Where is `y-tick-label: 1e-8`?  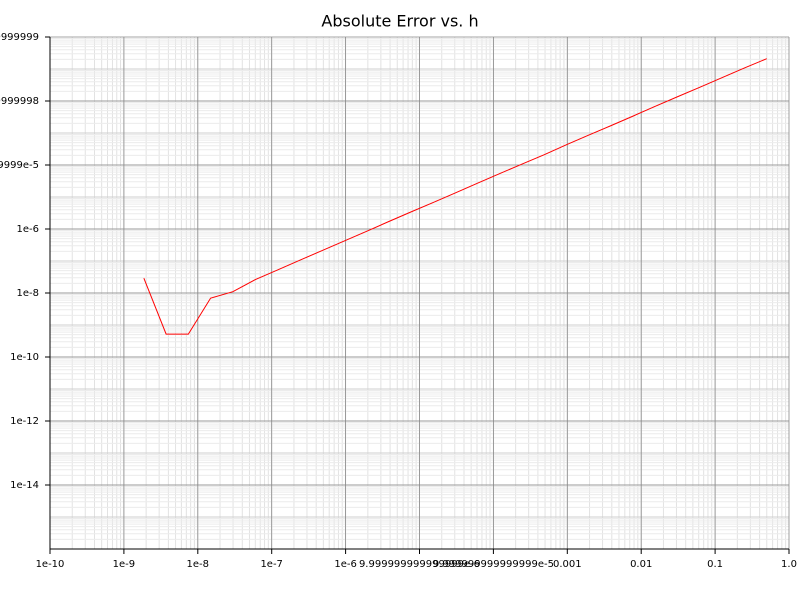
y-tick-label: 1e-8 is located at coordinates (28, 293).